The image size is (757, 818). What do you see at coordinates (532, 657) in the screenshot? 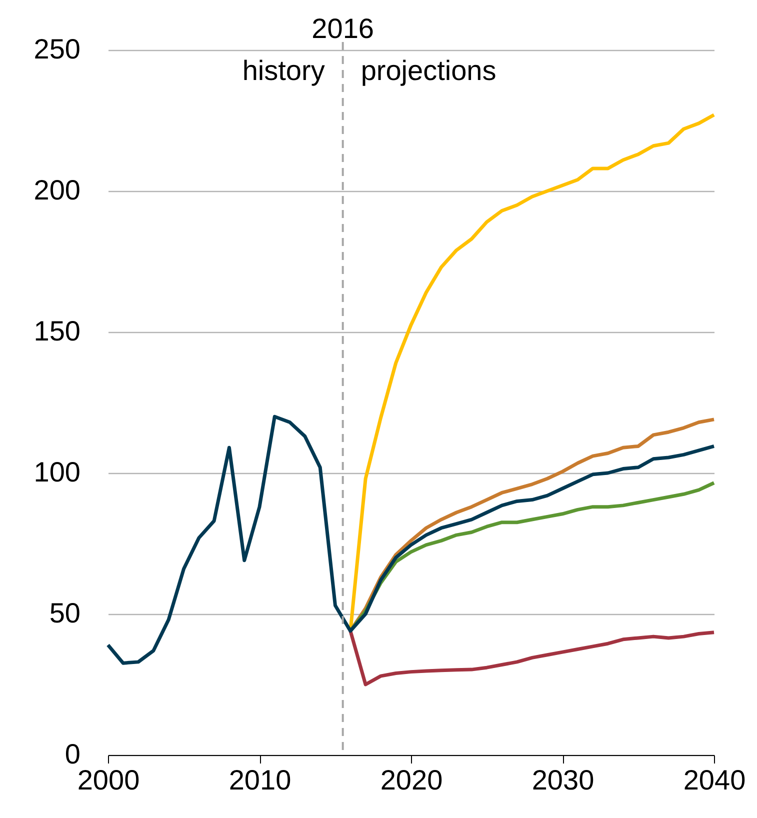
I see `line-series` at bounding box center [532, 657].